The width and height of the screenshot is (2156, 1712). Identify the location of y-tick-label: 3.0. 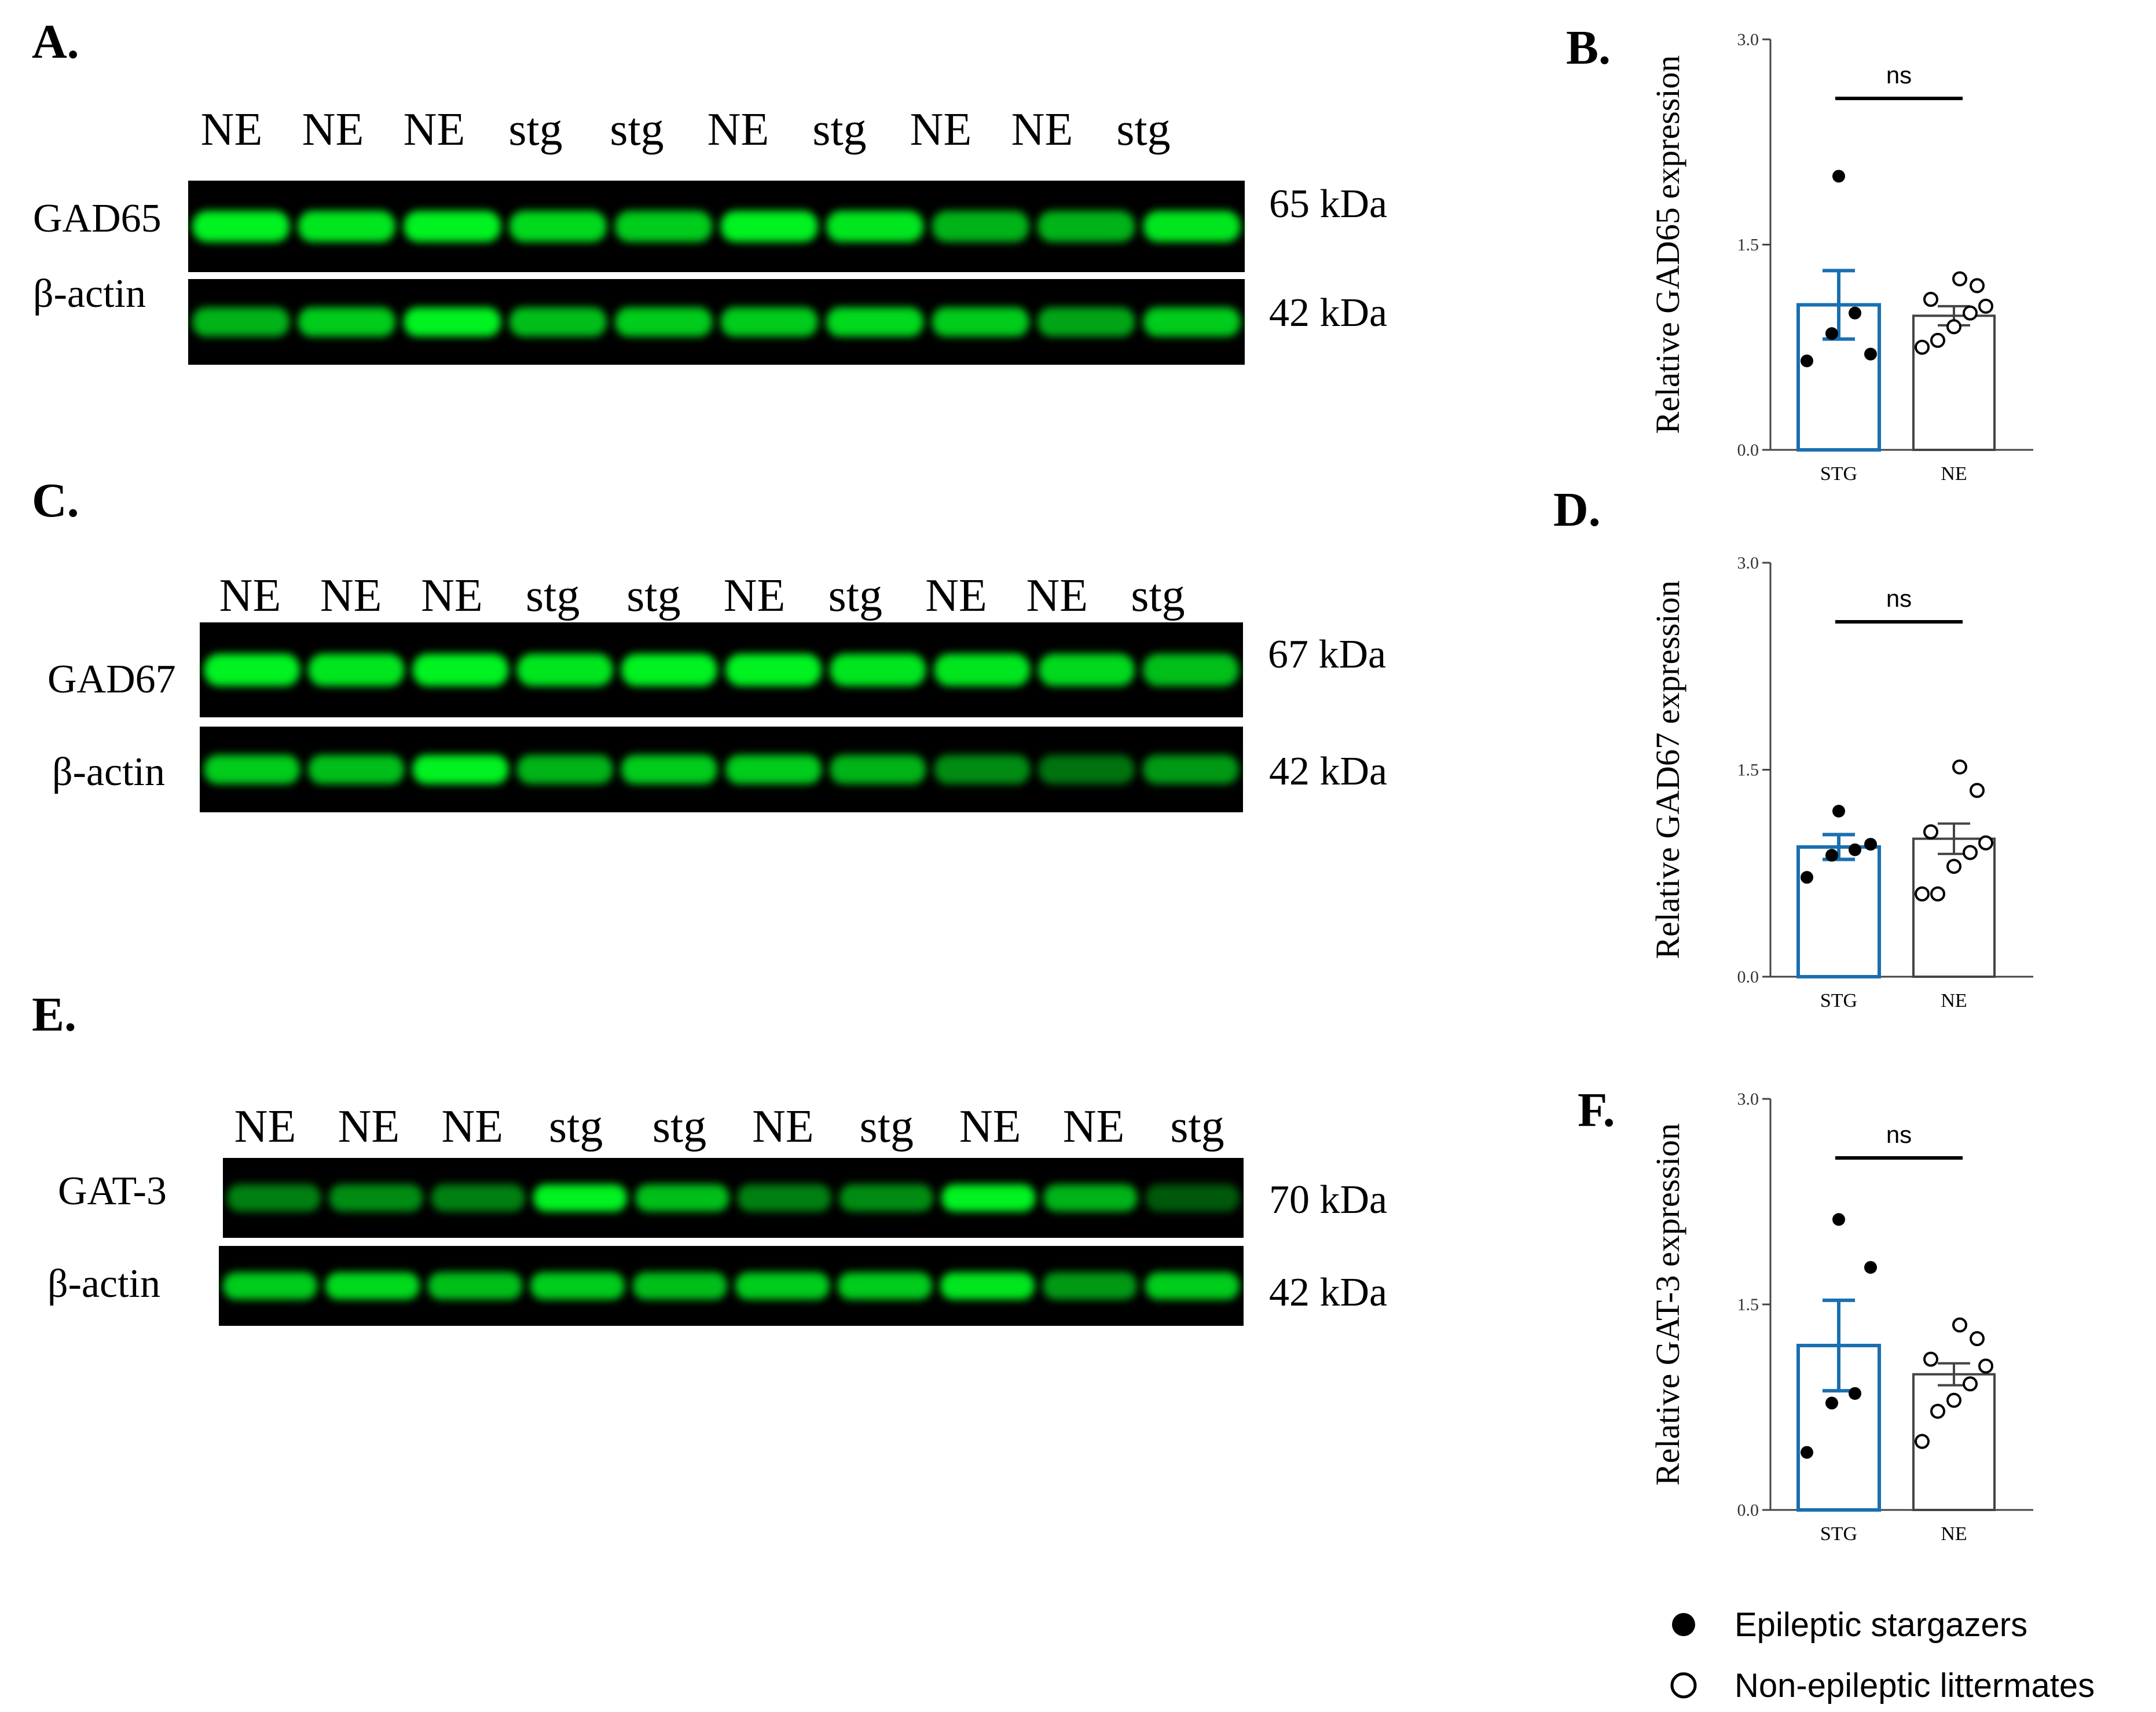
(1748, 1099).